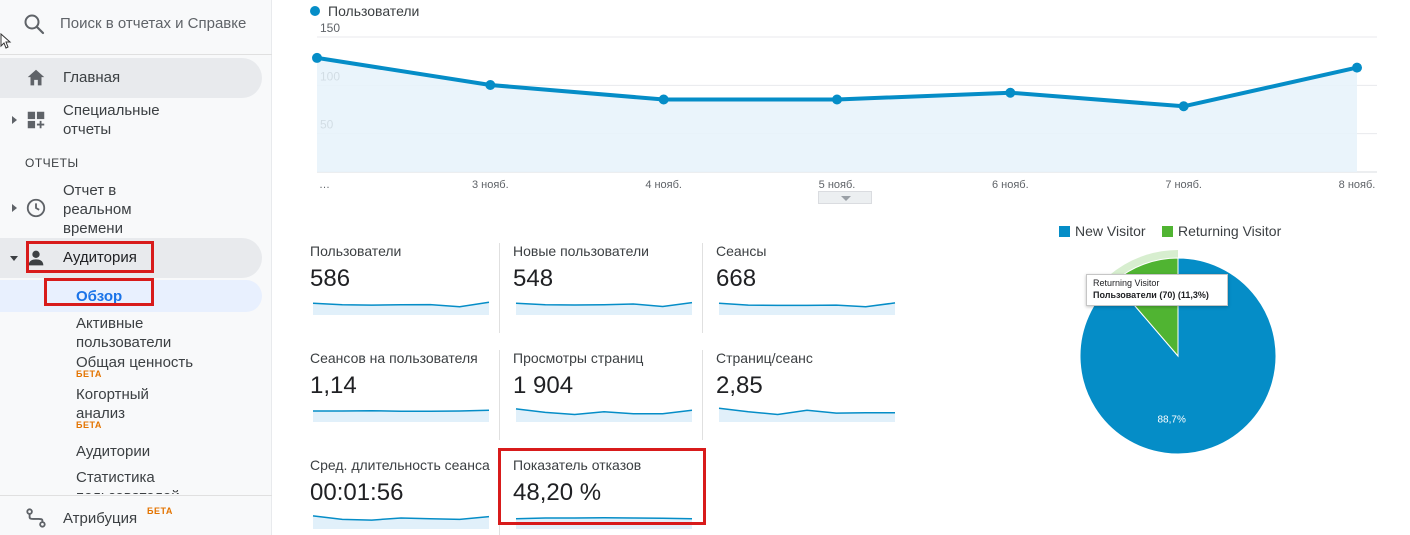 This screenshot has width=1410, height=535. Describe the element at coordinates (34, 24) in the screenshot. I see `search-icon` at that location.